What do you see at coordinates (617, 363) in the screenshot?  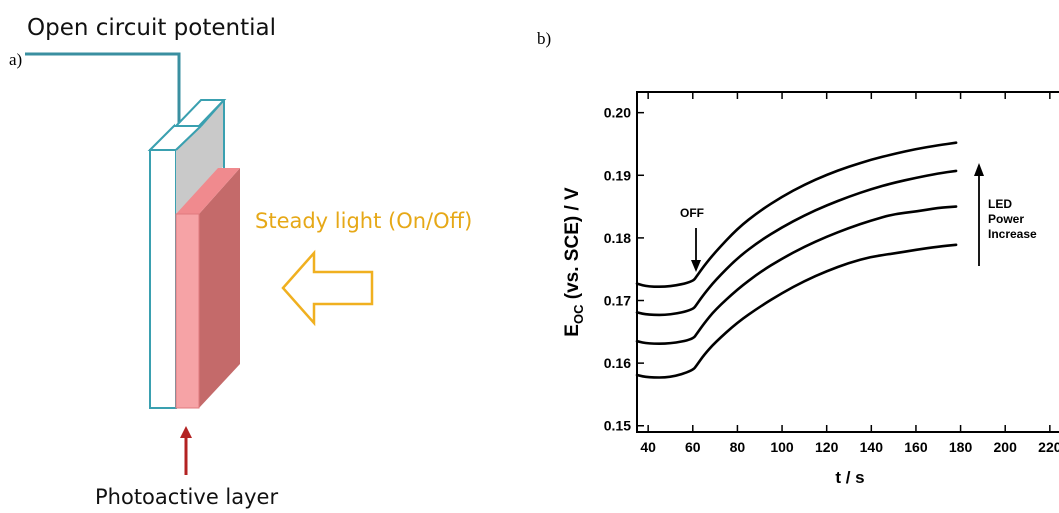 I see `y-tick-label: 0.16` at bounding box center [617, 363].